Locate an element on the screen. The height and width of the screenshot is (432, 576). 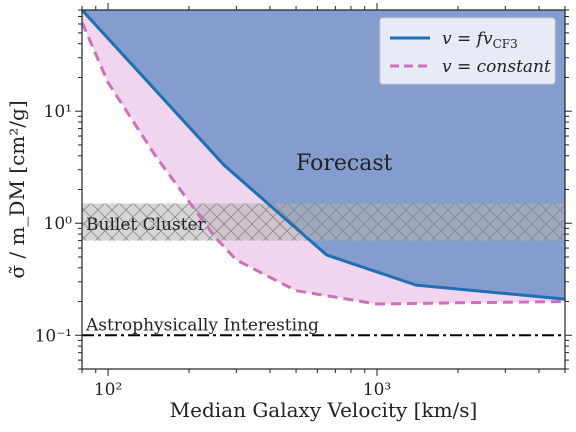
legend: v = fvCF3 v = constant is located at coordinates (467, 51).